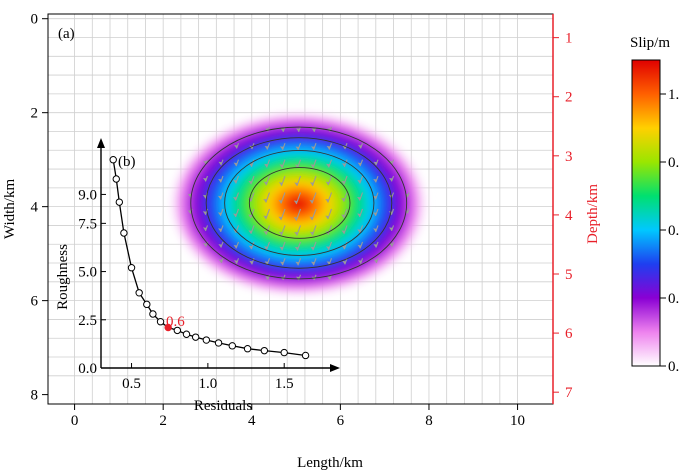 Image resolution: width=679 pixels, height=473 pixels. I want to click on inset-y-tick-label: 7.5, so click(87, 224).